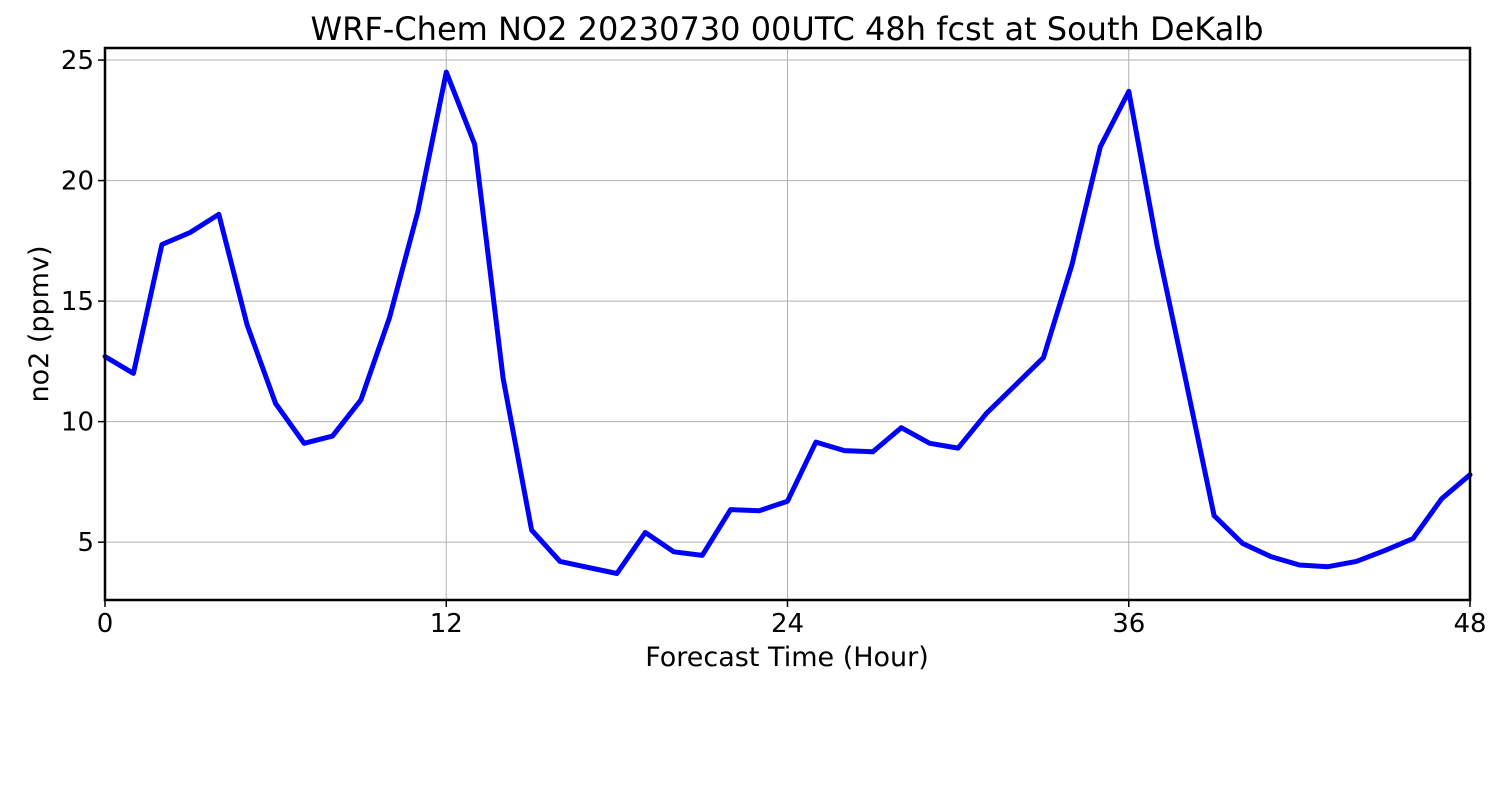  I want to click on x-tick-label: 48, so click(1469, 624).